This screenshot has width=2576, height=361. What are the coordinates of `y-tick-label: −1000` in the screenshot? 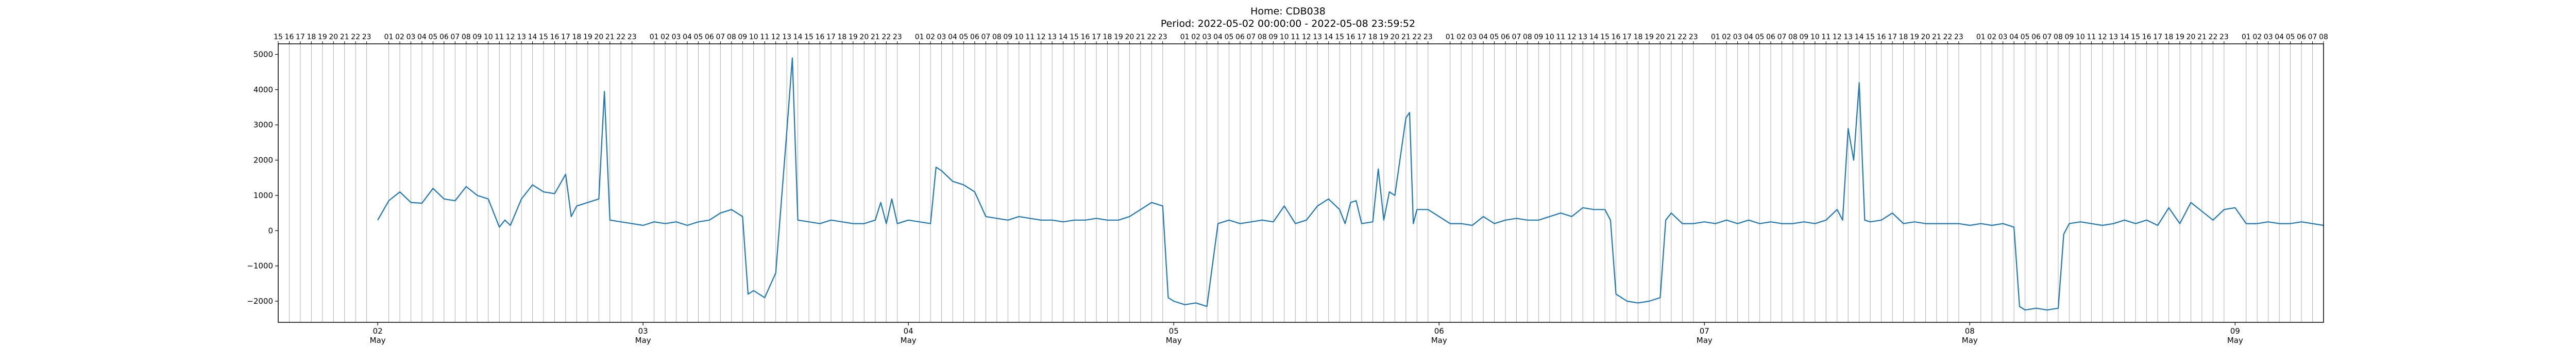 It's located at (260, 266).